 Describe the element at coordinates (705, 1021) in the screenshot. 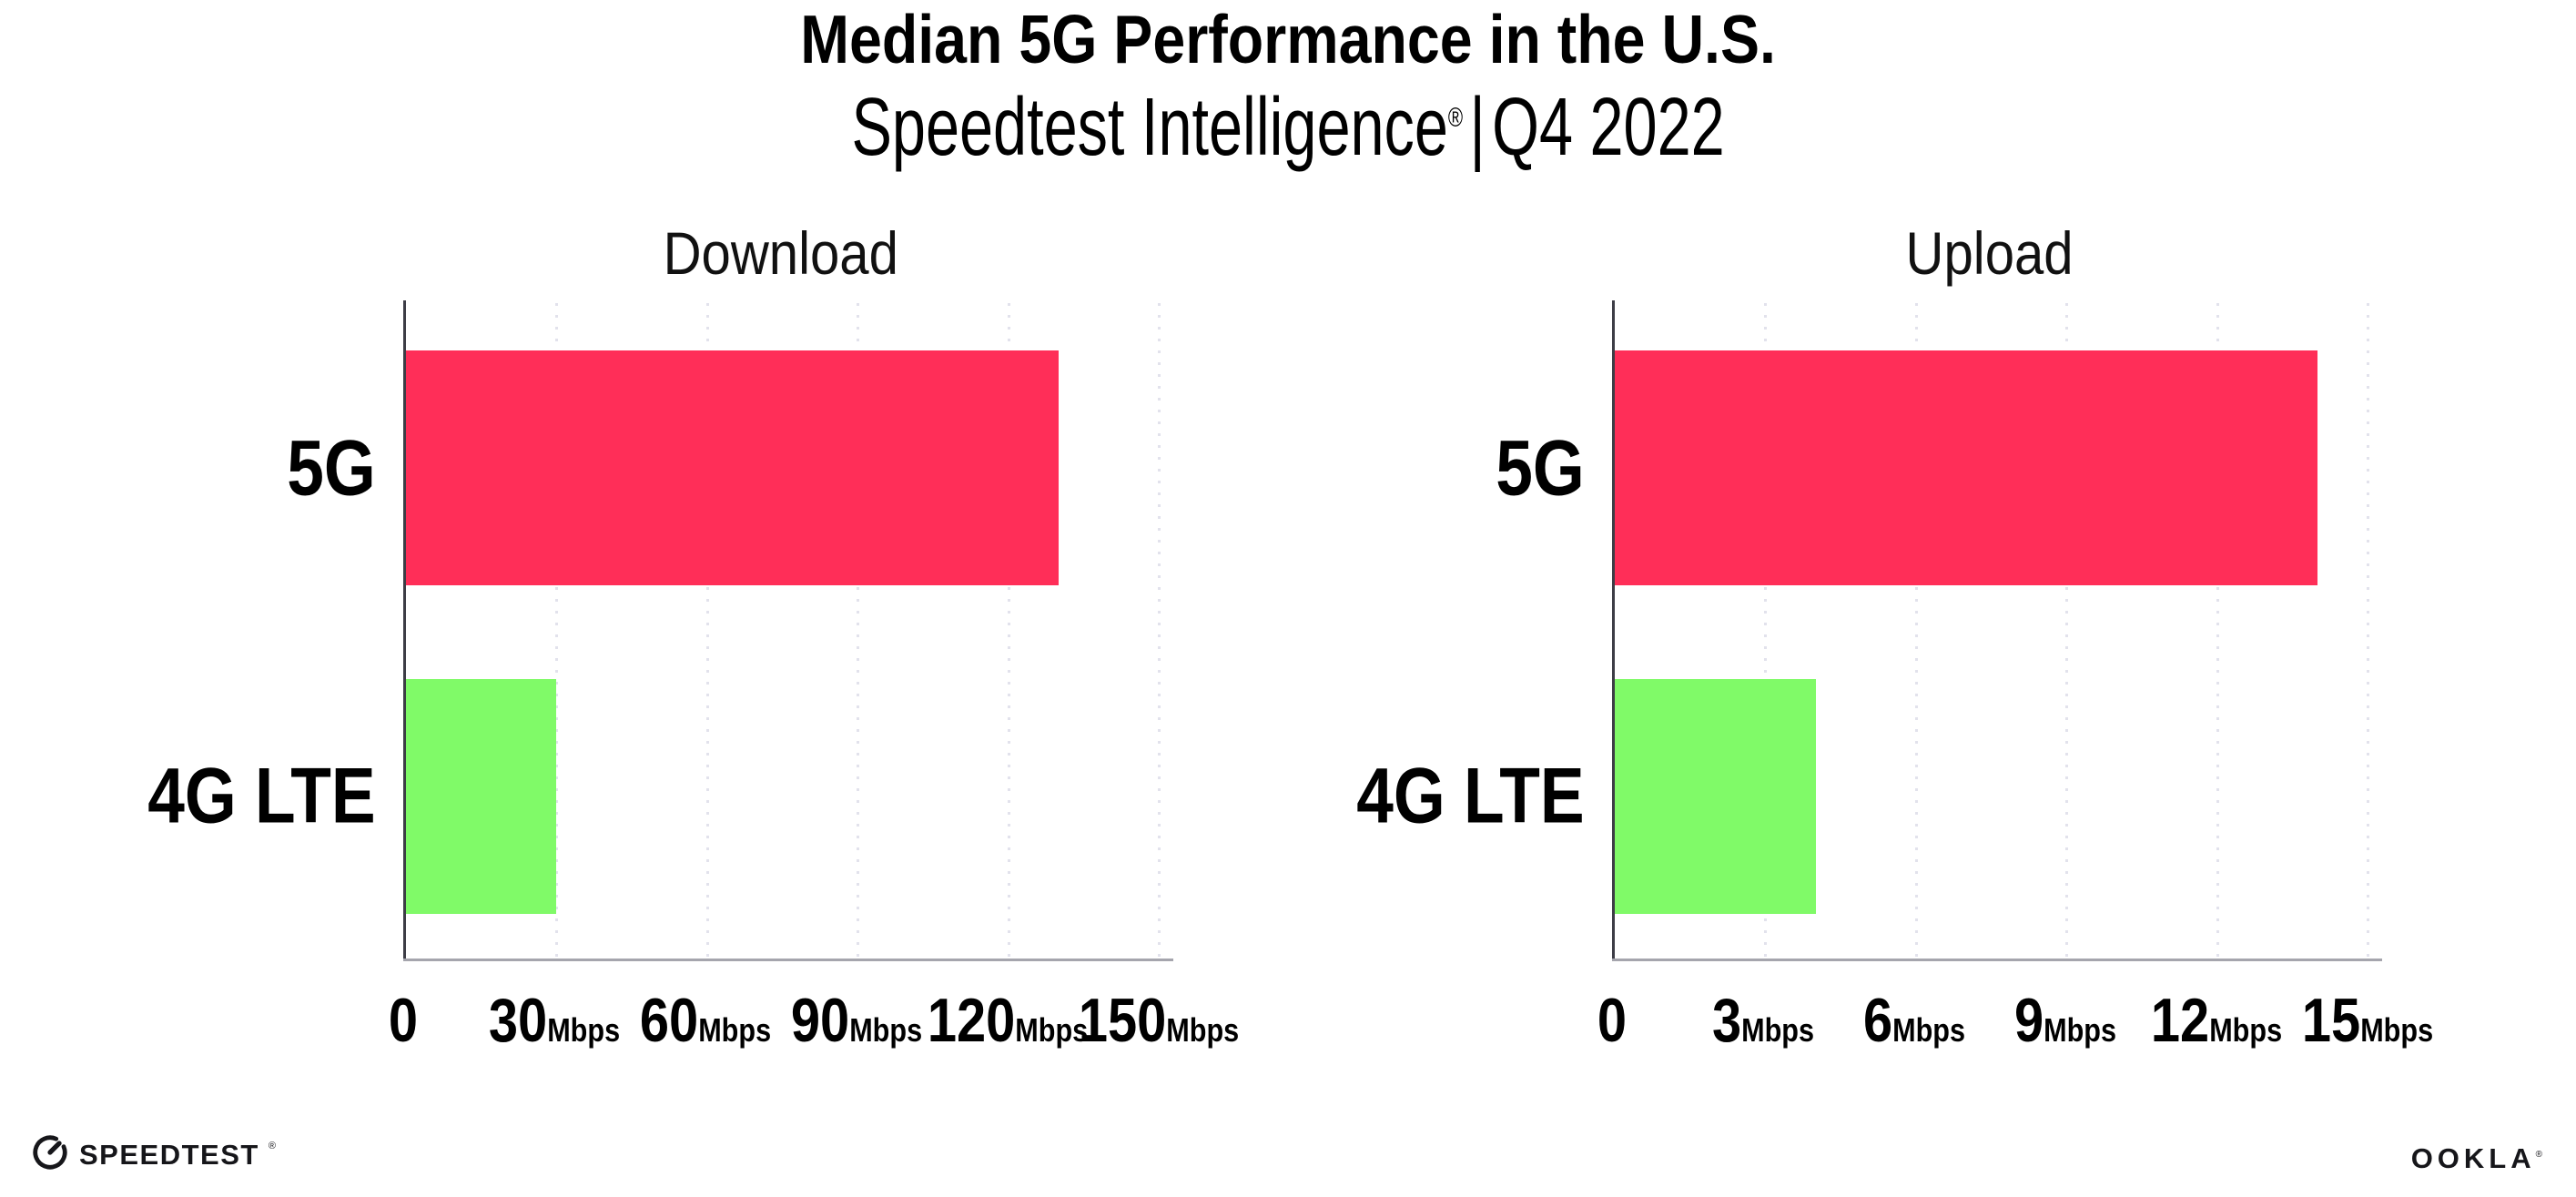

I see `tick-60: 60Mbps` at that location.